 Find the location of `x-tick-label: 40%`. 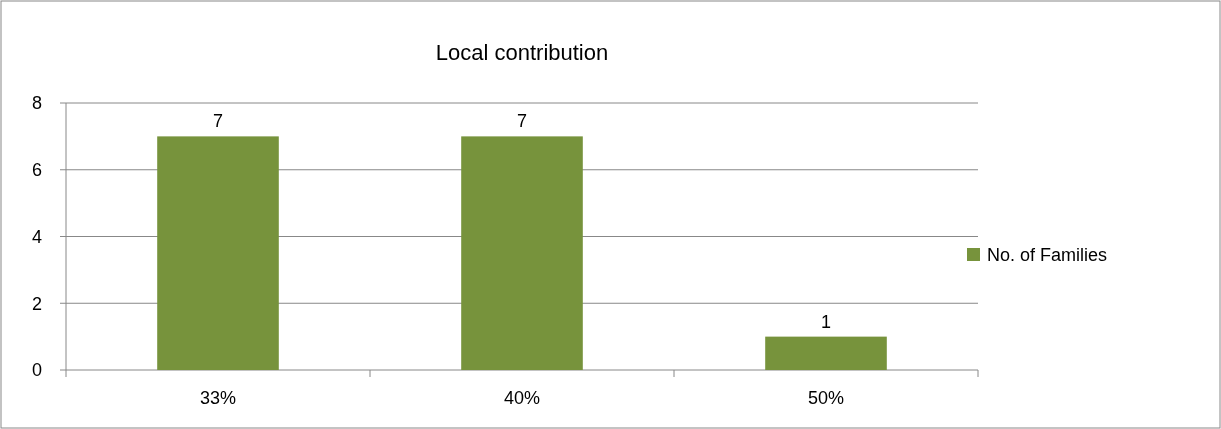

x-tick-label: 40% is located at coordinates (522, 398).